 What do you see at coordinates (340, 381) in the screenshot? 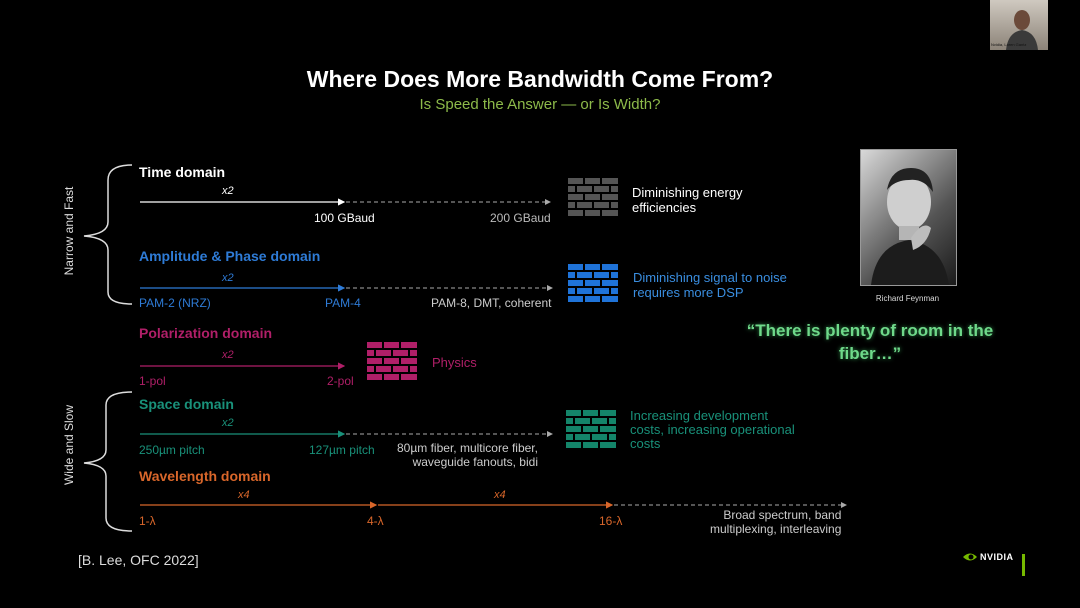
I see `pol-label-2pol: 2-pol` at bounding box center [340, 381].